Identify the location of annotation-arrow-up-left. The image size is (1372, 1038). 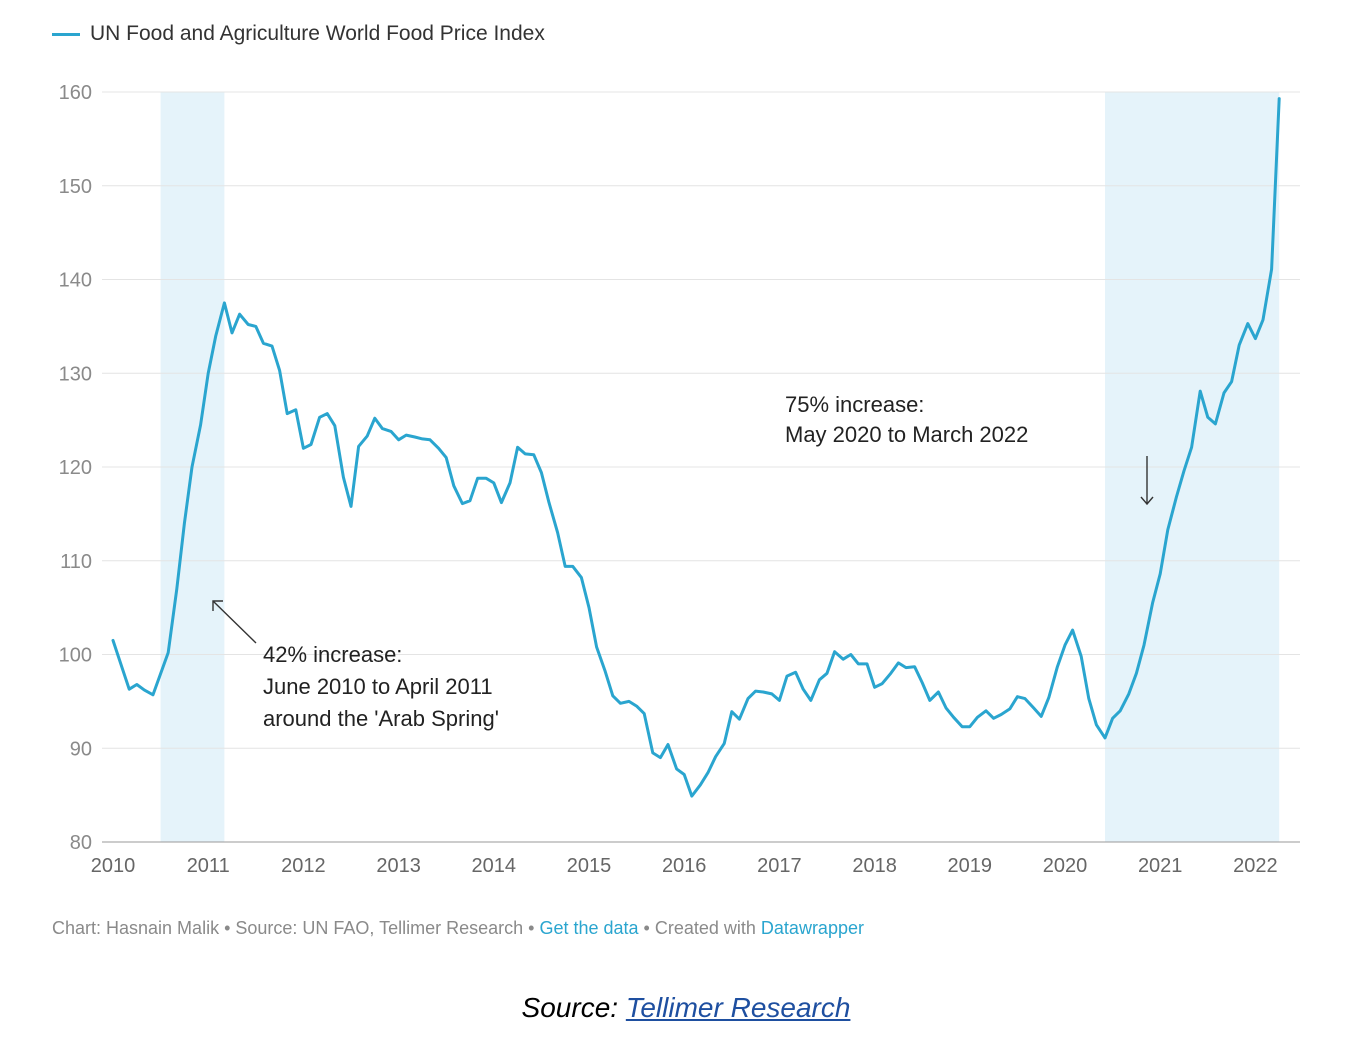
(234, 622).